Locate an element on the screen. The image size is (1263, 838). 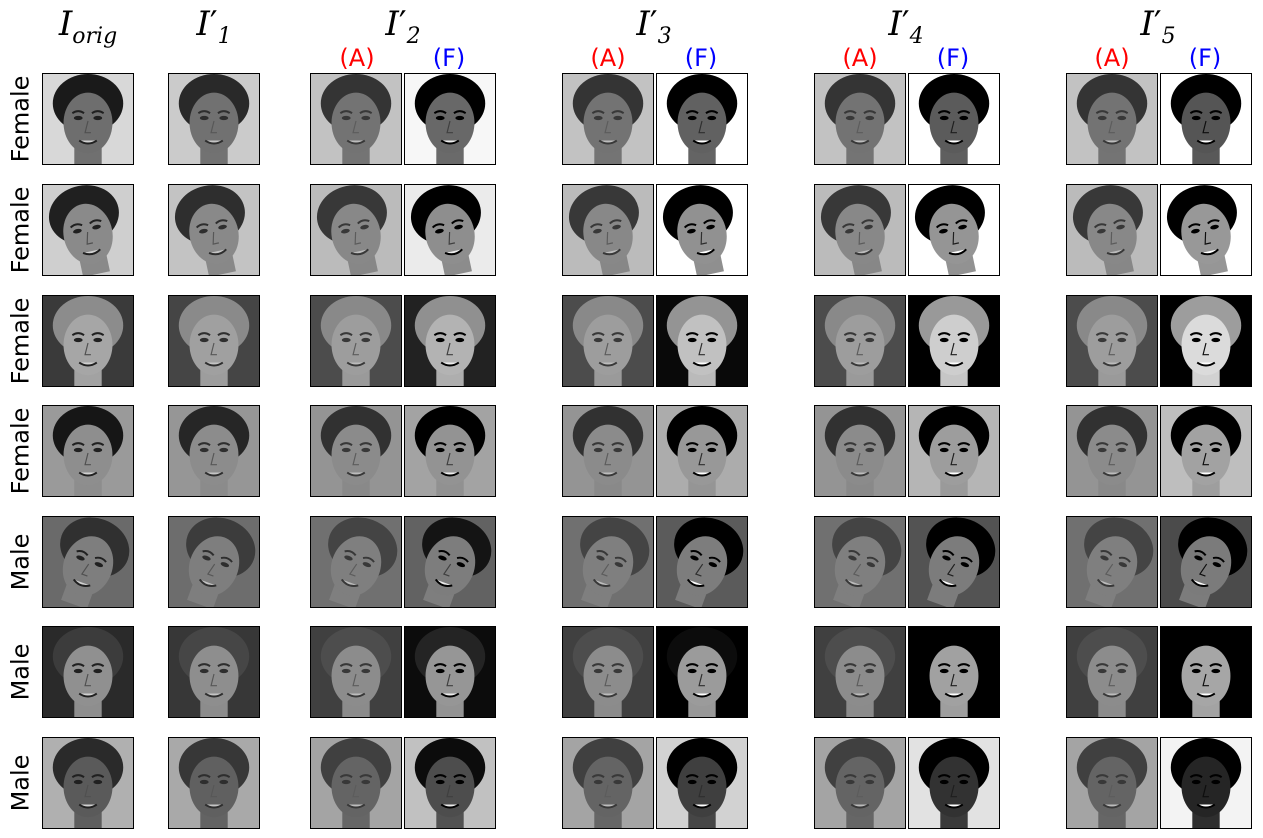
row-label-3: Female is located at coordinates (20, 451).